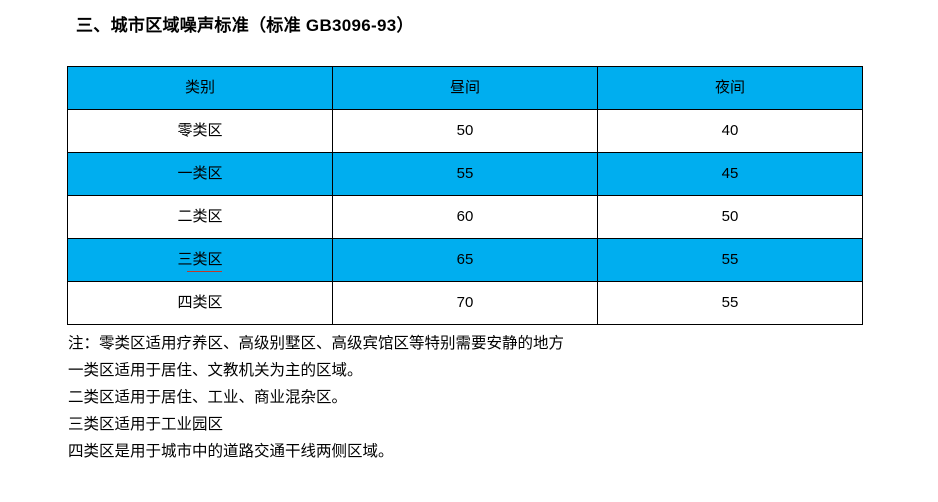 This screenshot has width=938, height=502. I want to click on column-header-category-label: 类别, so click(199, 87).